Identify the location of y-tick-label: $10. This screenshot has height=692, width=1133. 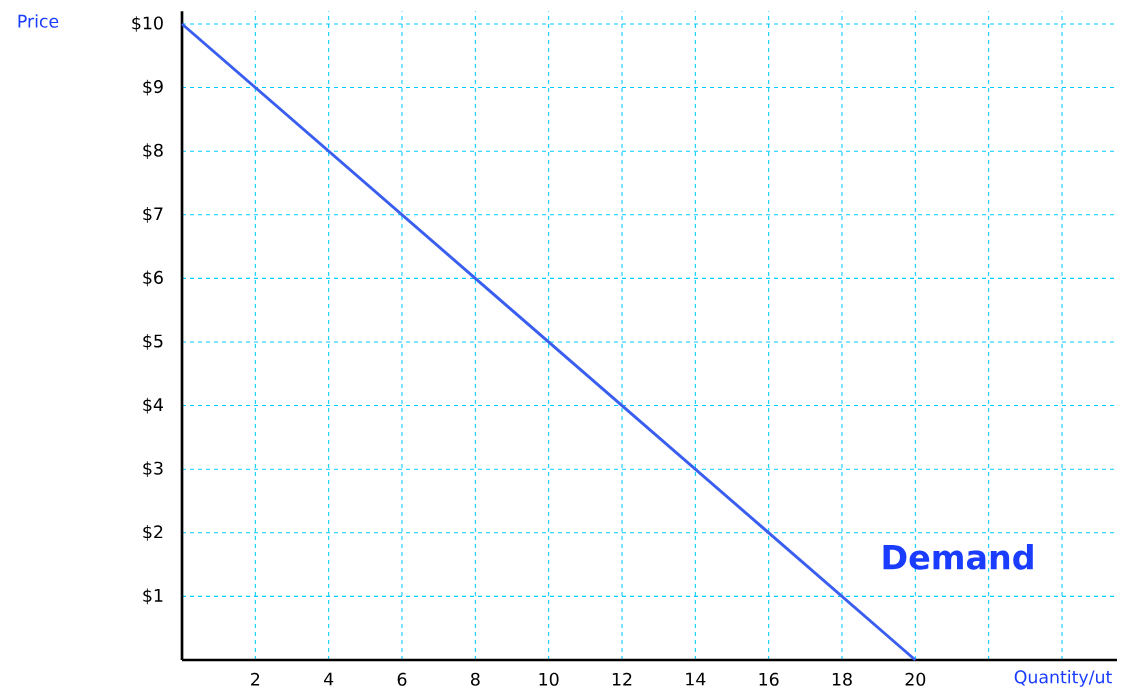
(147, 24).